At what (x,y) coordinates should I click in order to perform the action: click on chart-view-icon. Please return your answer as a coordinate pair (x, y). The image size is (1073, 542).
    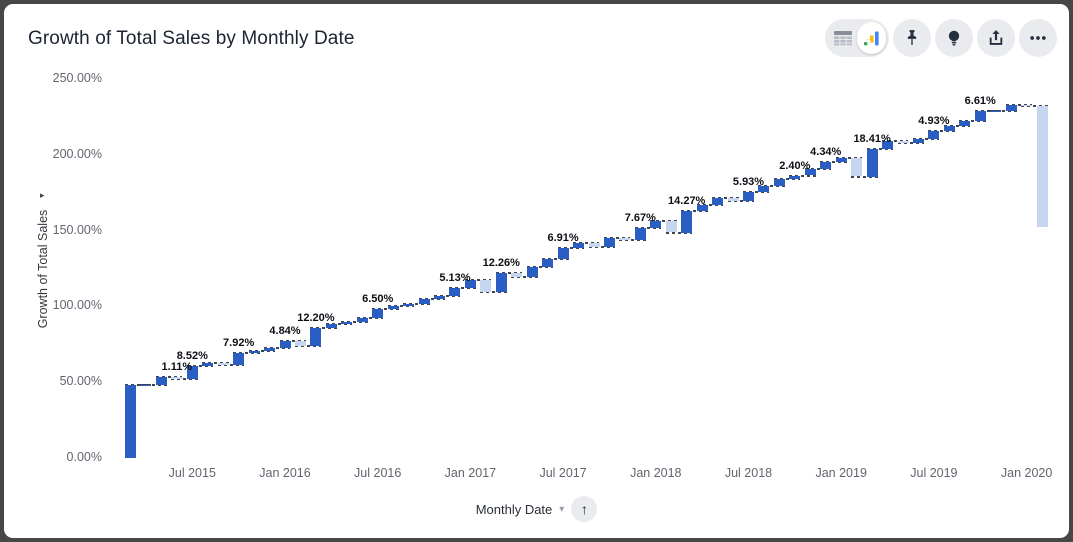
    Looking at the image, I should click on (871, 38).